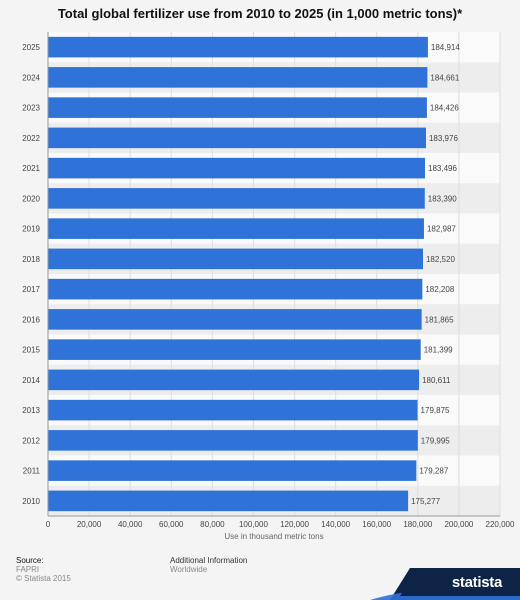 The image size is (520, 600). I want to click on data-label: 182,987, so click(441, 229).